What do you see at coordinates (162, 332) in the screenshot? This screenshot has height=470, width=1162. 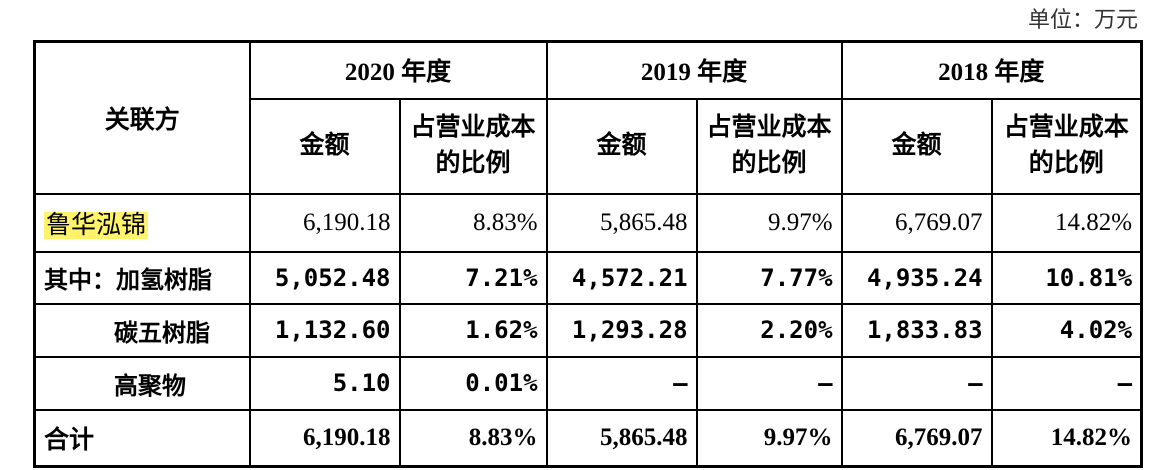 I see `row-label-text: 碳五树脂` at bounding box center [162, 332].